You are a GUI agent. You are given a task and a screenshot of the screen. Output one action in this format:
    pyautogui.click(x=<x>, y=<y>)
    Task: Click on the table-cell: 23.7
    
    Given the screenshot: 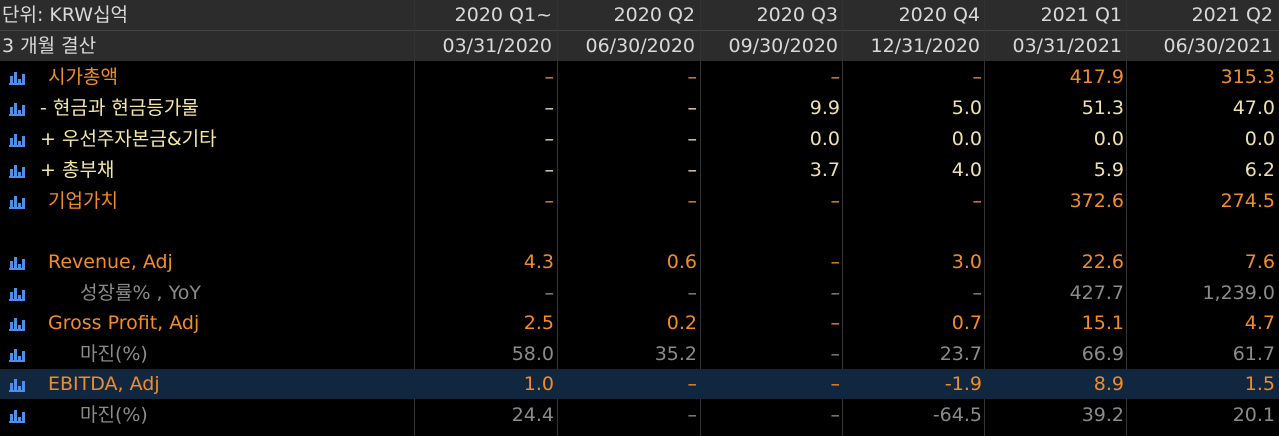 What is the action you would take?
    pyautogui.click(x=960, y=354)
    